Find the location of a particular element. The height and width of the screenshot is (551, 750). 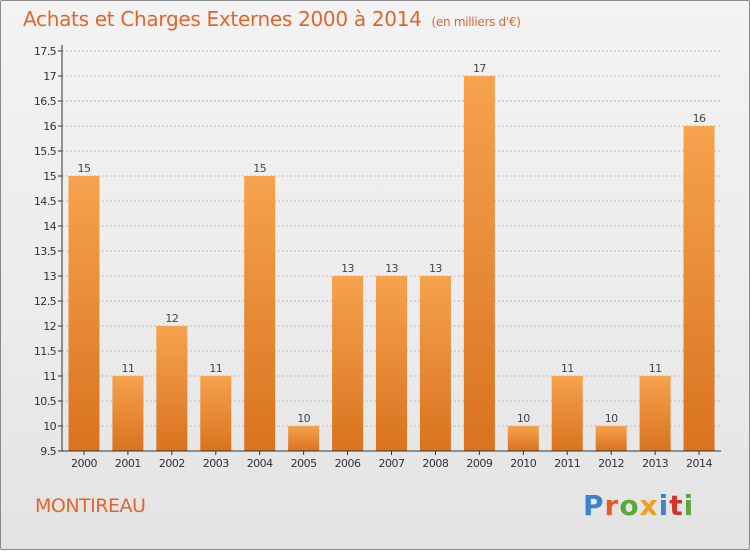

bar-value-label: 17 is located at coordinates (479, 68).